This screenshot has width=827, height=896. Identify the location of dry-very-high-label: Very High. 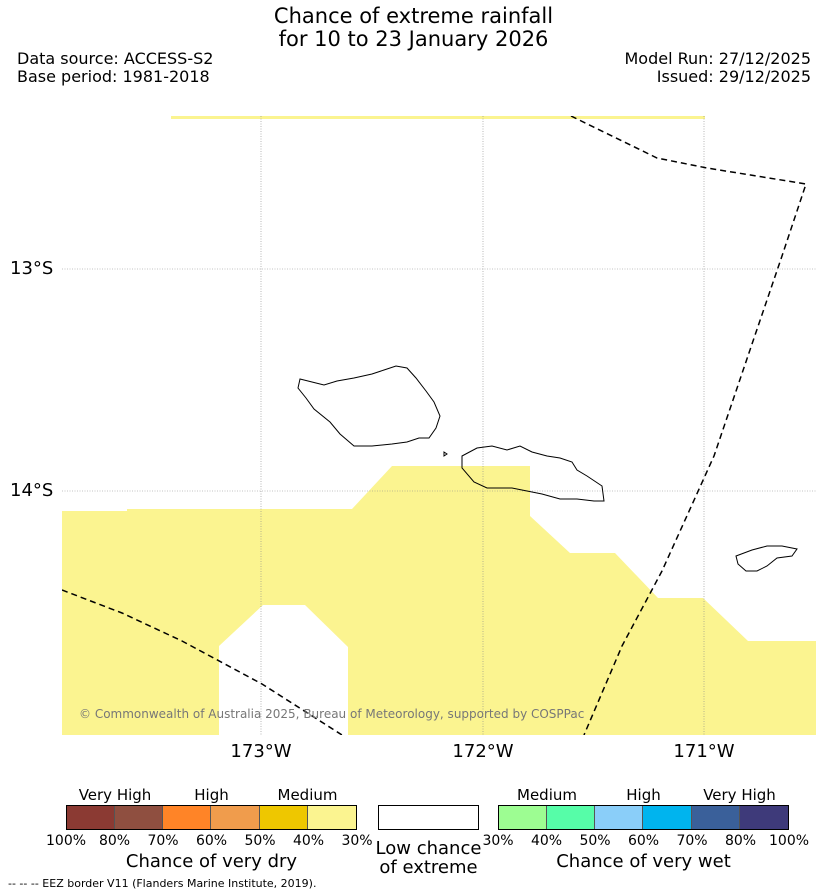
(115, 795).